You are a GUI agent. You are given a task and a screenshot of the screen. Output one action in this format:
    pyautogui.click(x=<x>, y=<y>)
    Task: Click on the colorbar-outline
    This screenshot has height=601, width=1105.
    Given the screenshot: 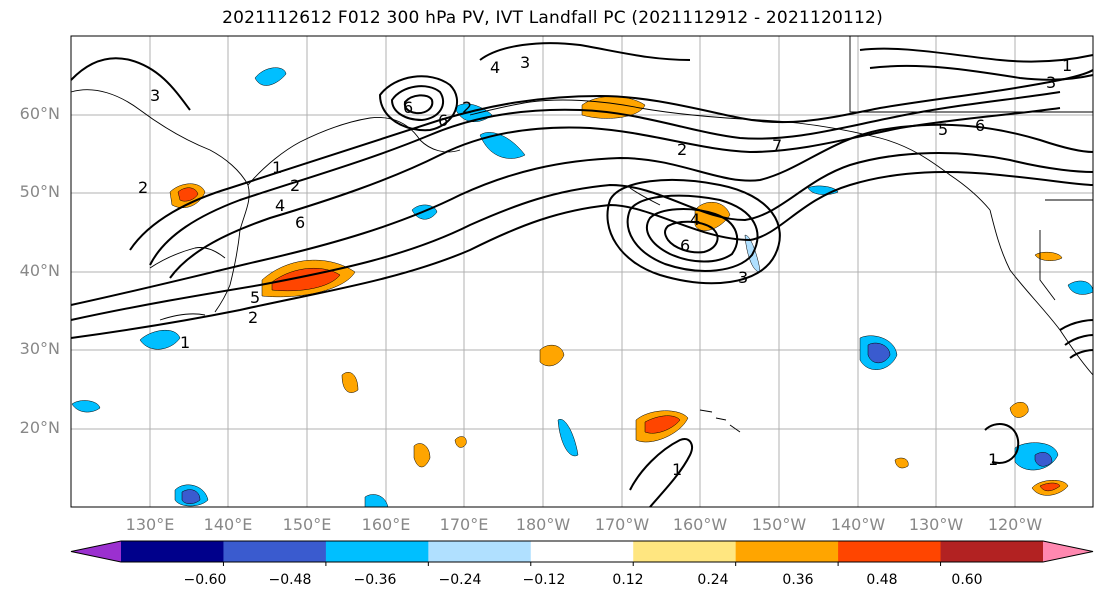 What is the action you would take?
    pyautogui.click(x=582, y=551)
    